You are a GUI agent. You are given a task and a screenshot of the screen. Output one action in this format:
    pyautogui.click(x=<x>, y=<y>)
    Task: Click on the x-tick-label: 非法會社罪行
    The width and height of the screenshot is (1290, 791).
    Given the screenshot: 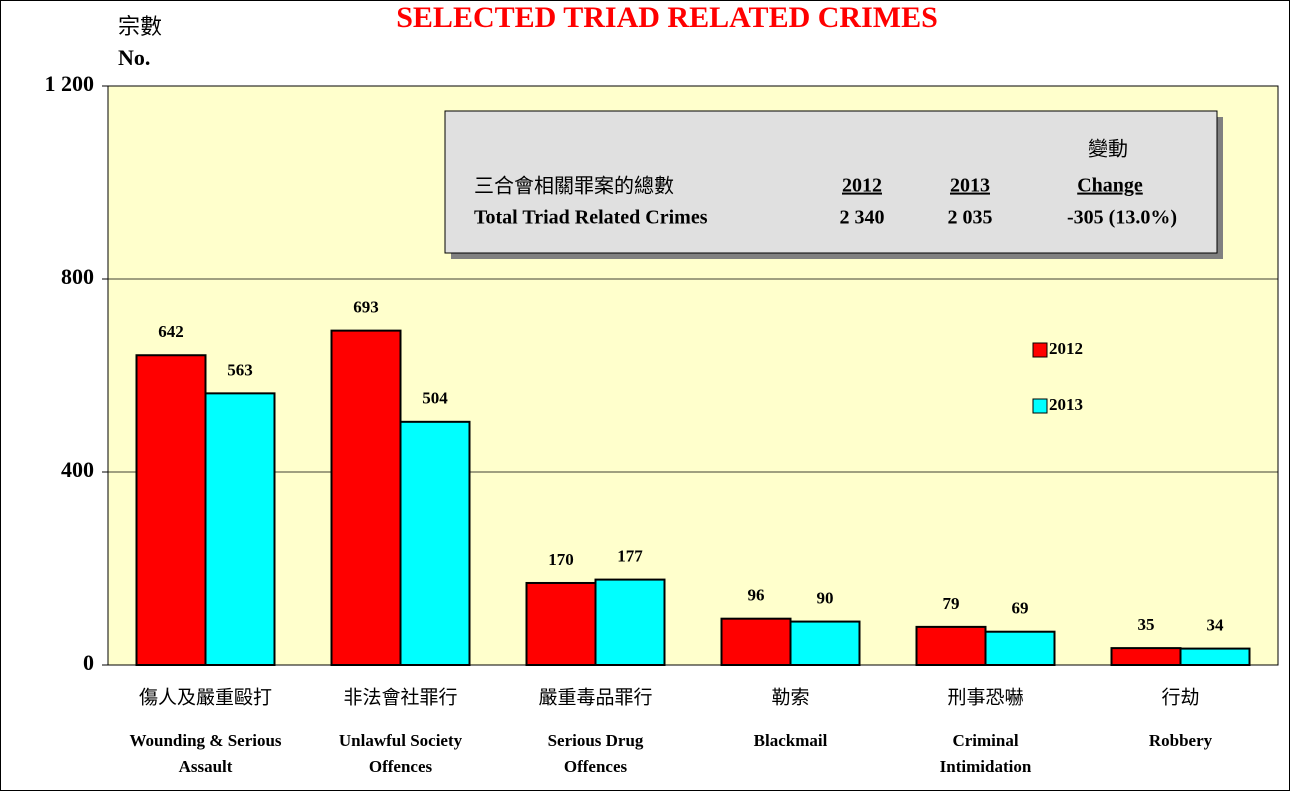 What is the action you would take?
    pyautogui.click(x=400, y=698)
    